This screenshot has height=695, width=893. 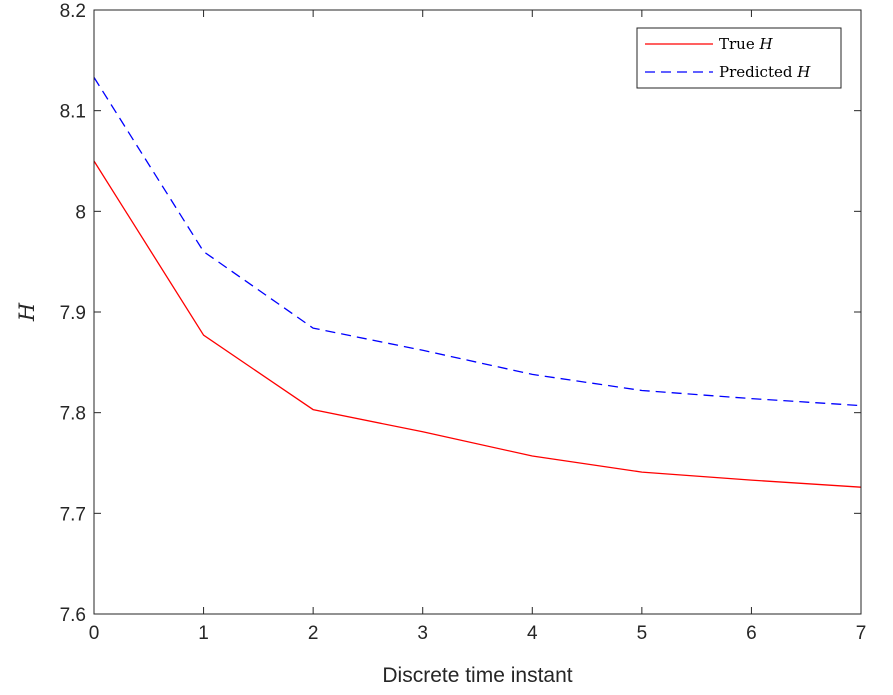 I want to click on y-axis-label: H, so click(x=27, y=312).